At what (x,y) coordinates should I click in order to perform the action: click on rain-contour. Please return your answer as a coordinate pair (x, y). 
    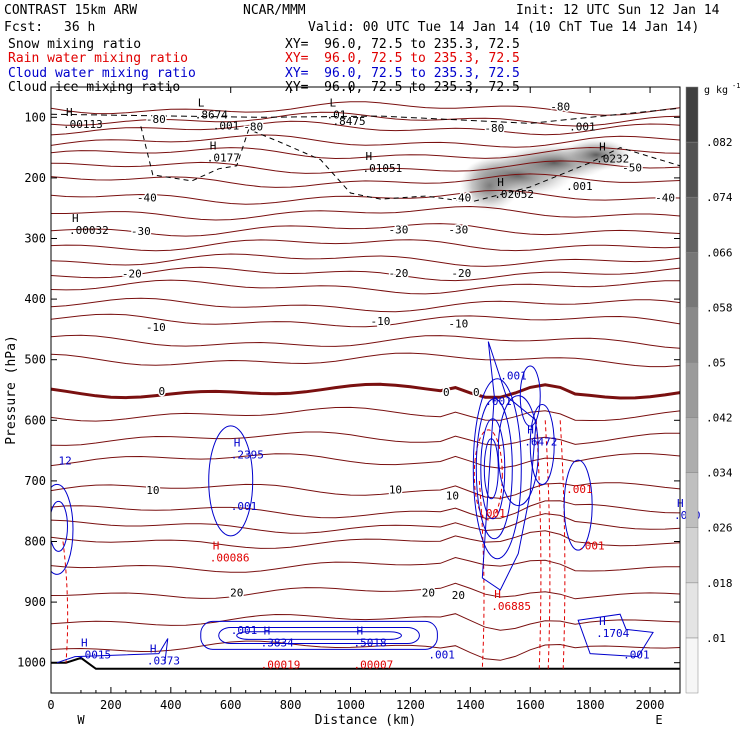
    Looking at the image, I should click on (65, 602).